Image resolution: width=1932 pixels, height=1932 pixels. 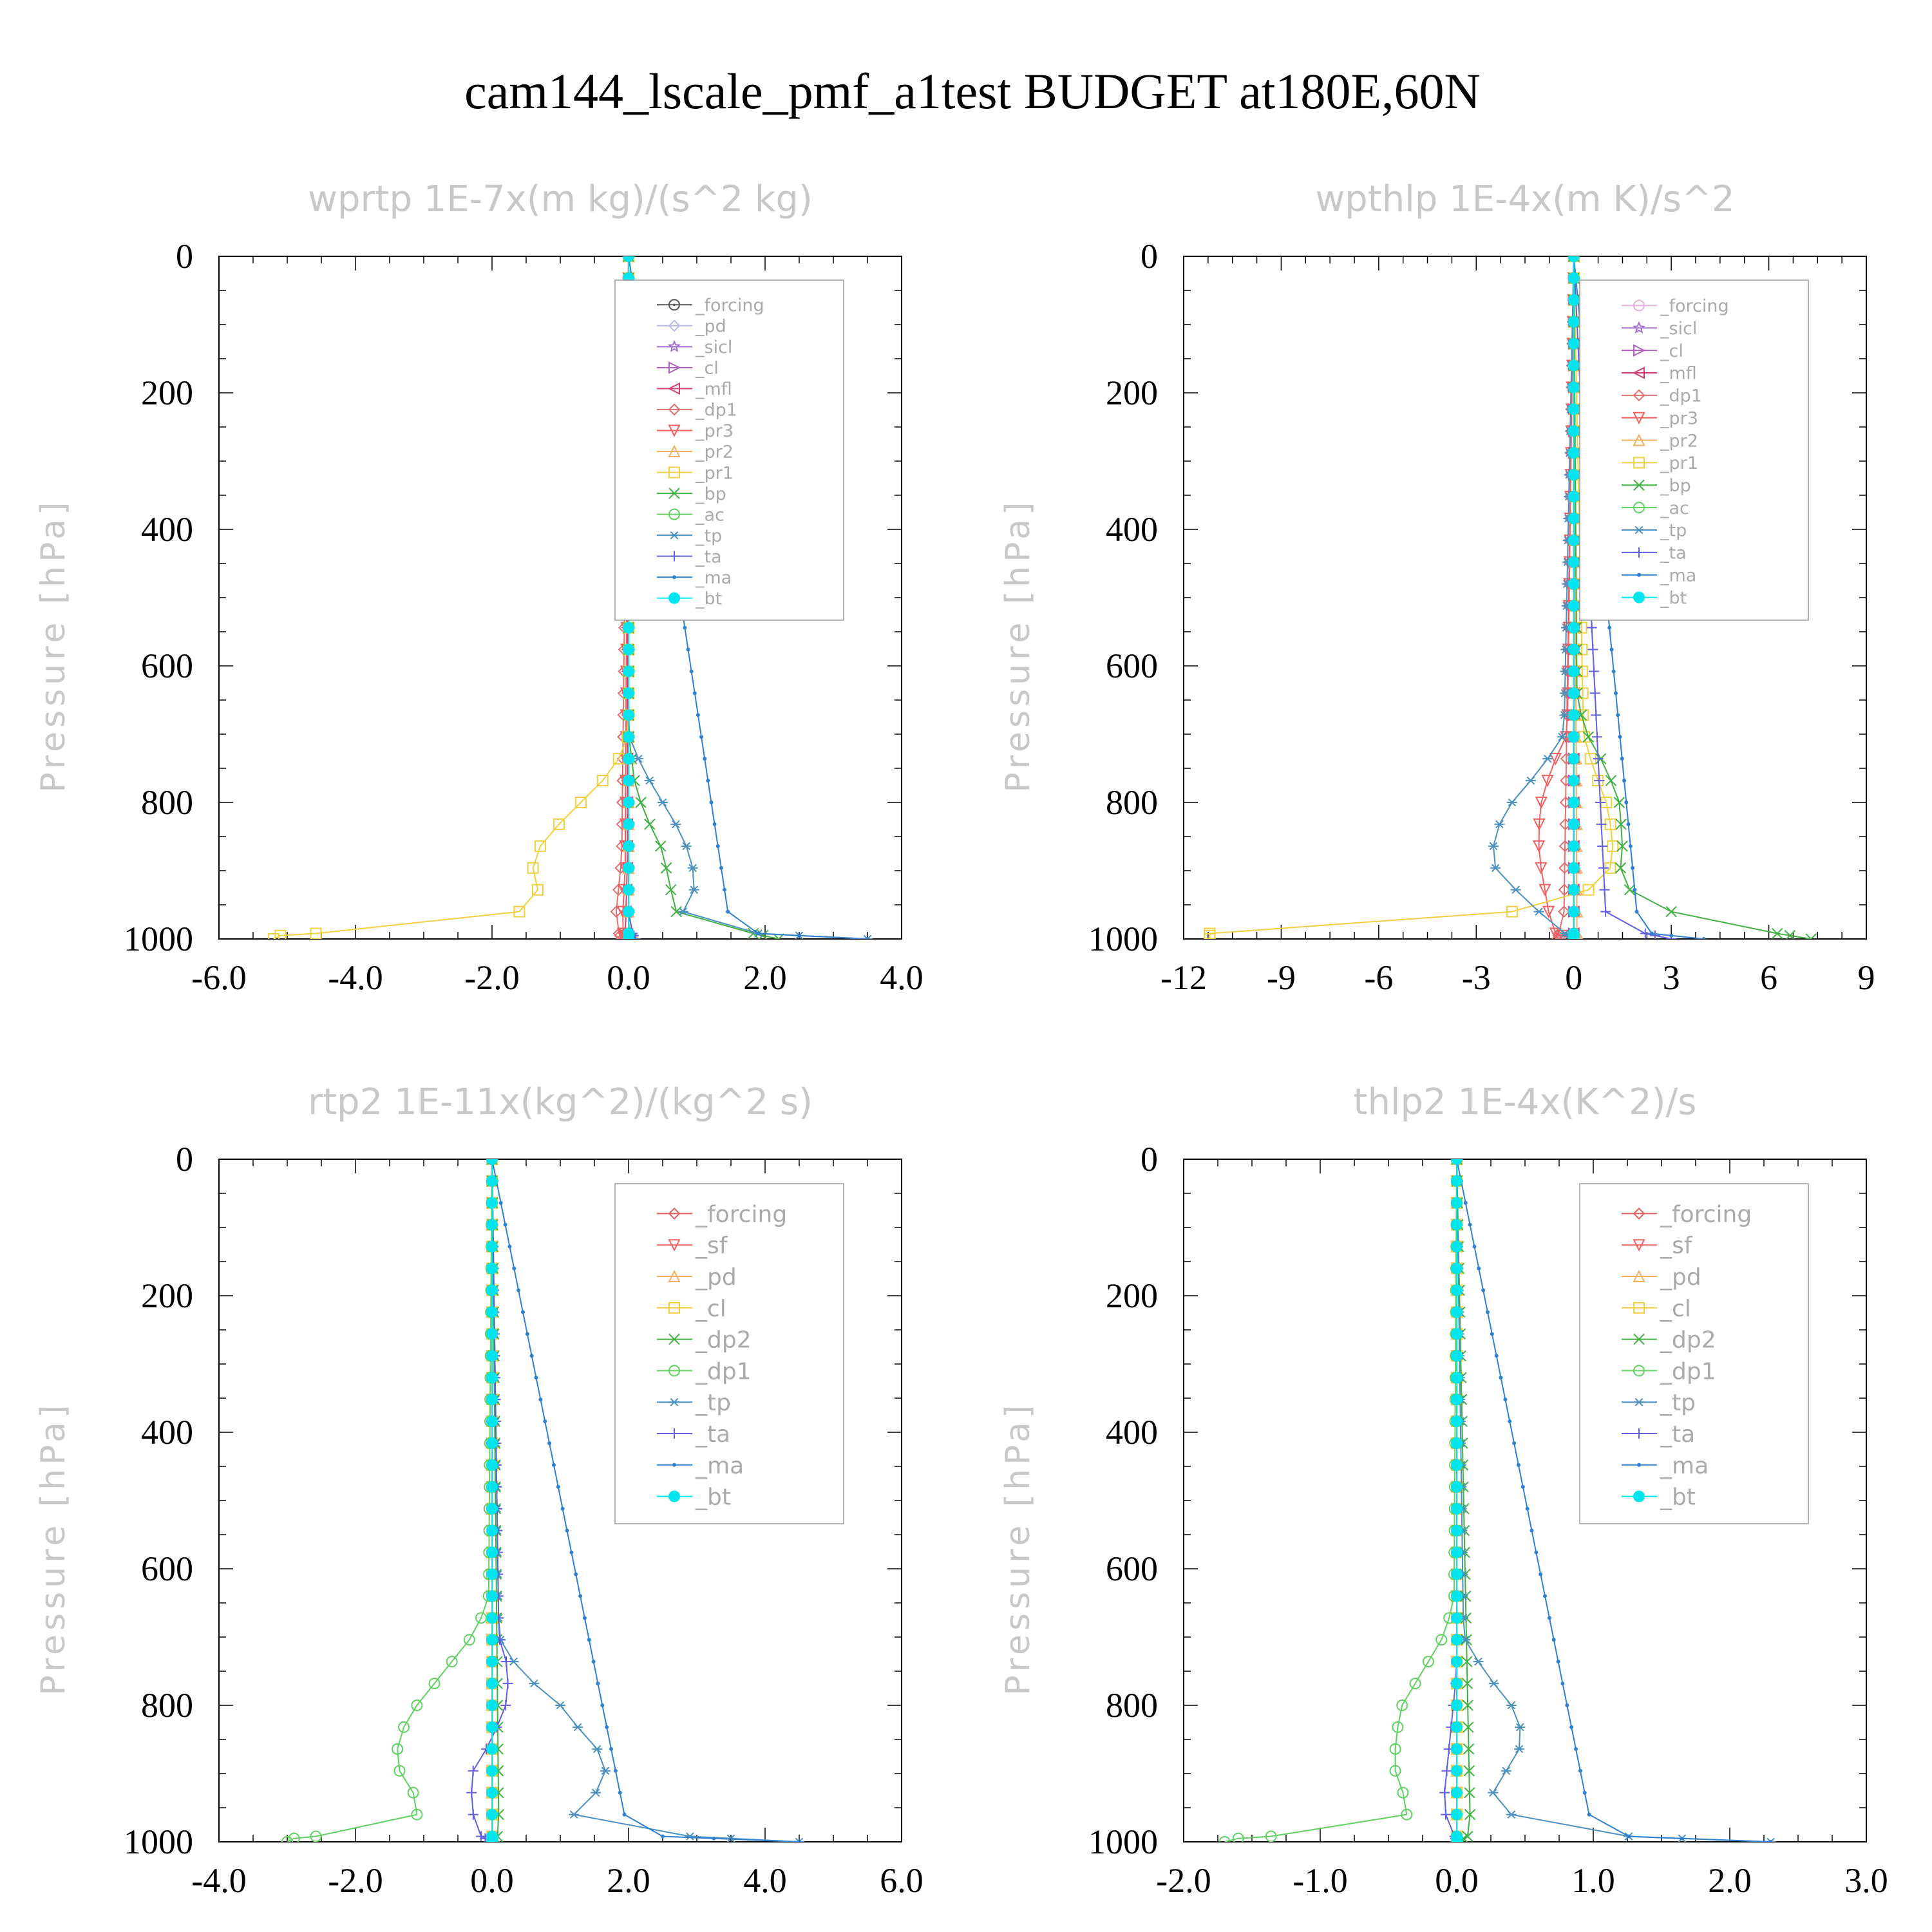 I want to click on legend-label: _dp1, so click(x=1681, y=396).